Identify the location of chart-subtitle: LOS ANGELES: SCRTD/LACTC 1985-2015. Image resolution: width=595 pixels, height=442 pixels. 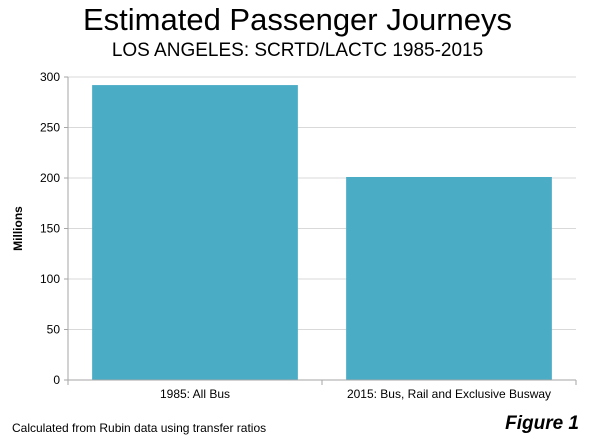
(297, 50).